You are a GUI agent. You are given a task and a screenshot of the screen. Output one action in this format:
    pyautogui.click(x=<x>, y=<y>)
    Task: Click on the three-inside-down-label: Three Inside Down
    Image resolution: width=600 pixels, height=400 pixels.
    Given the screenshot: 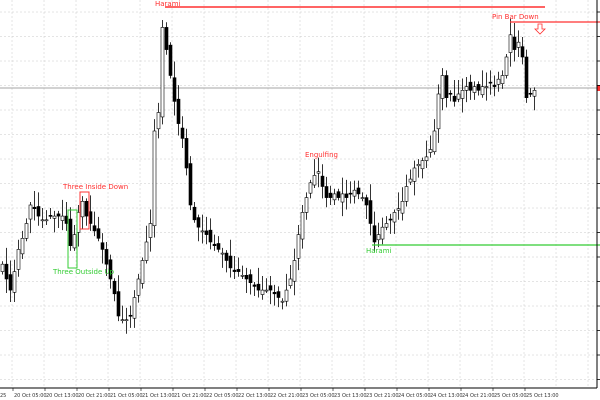 What is the action you would take?
    pyautogui.click(x=95, y=187)
    